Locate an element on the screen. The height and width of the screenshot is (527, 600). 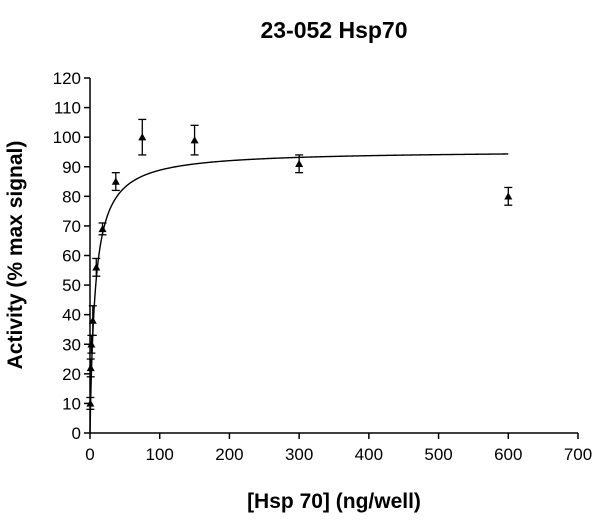
y-tick-label: 0 is located at coordinates (76, 433).